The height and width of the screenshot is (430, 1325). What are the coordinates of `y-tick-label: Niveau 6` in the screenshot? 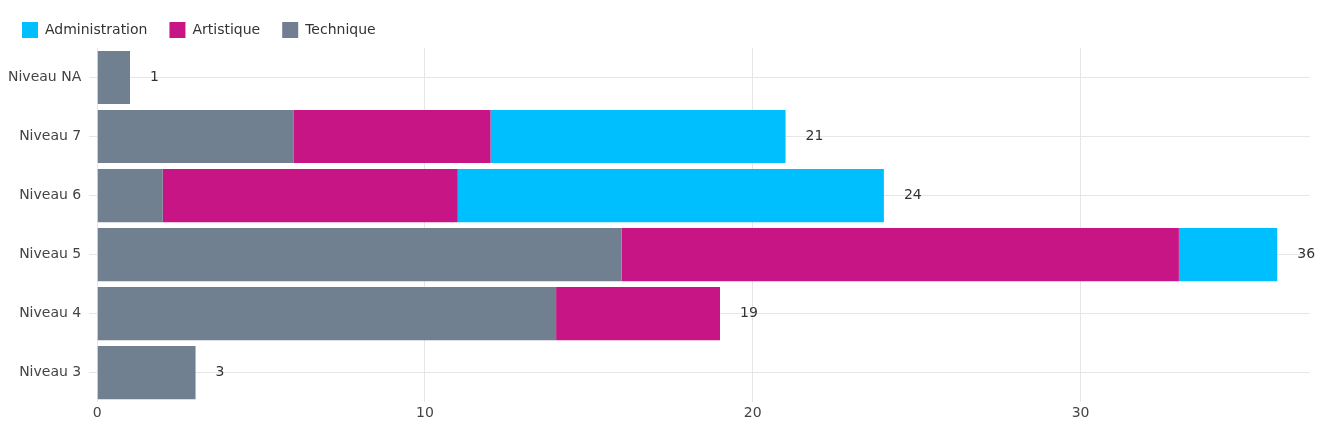 It's located at (50, 194).